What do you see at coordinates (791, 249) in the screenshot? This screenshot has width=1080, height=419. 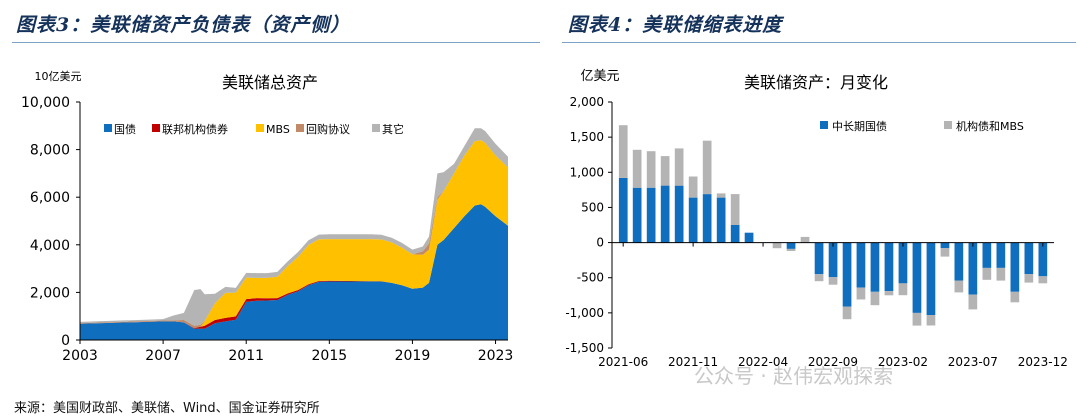 I see `bar-2022-06-s1` at bounding box center [791, 249].